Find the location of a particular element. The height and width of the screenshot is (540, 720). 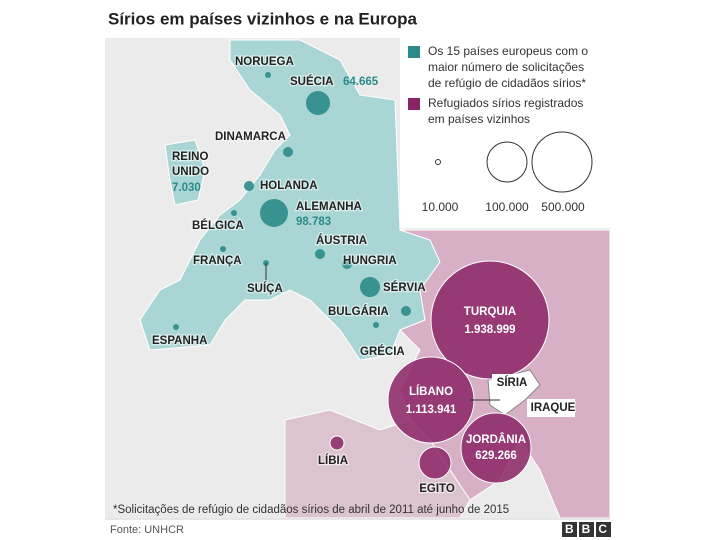

country-label: LÍBIA is located at coordinates (333, 460).